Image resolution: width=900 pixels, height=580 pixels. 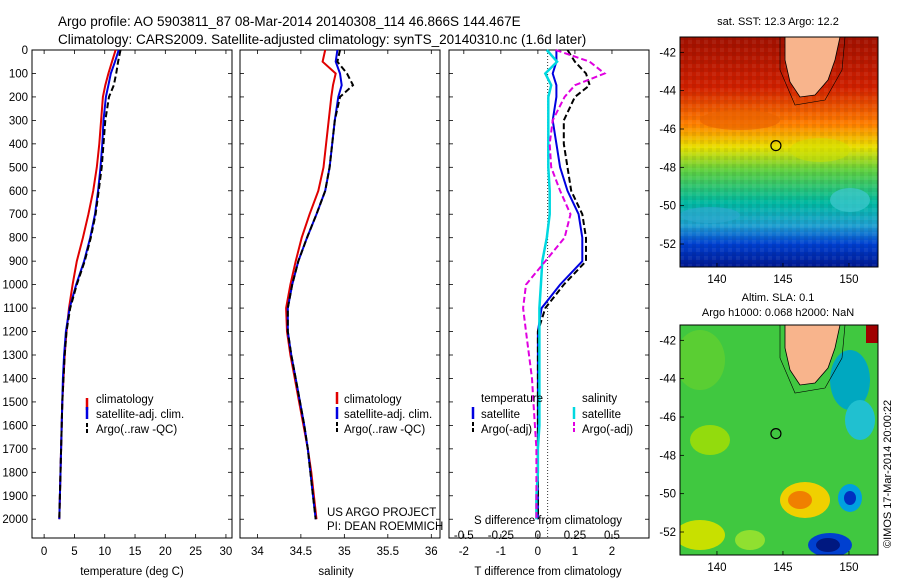 I want to click on legend-temp-header: temperature, so click(x=512, y=399).